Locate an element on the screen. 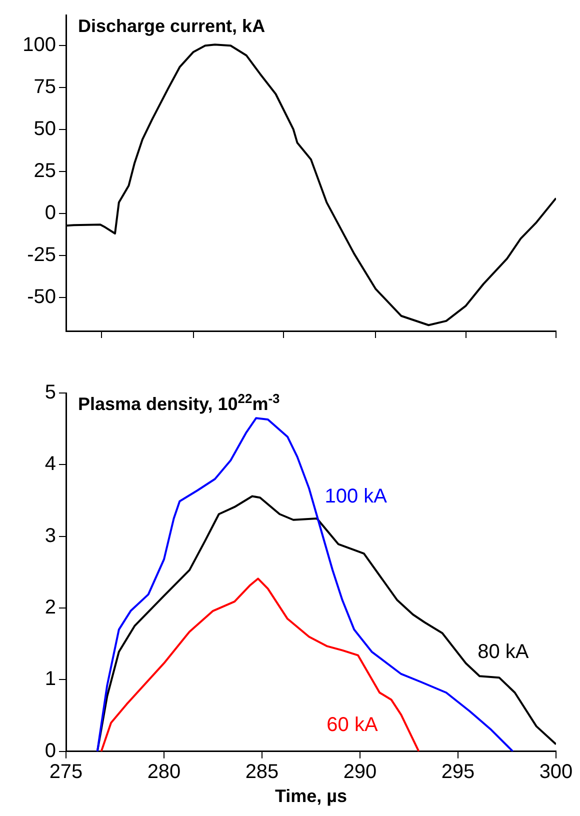 The height and width of the screenshot is (816, 580). y-tick-label: 5 is located at coordinates (50, 393).